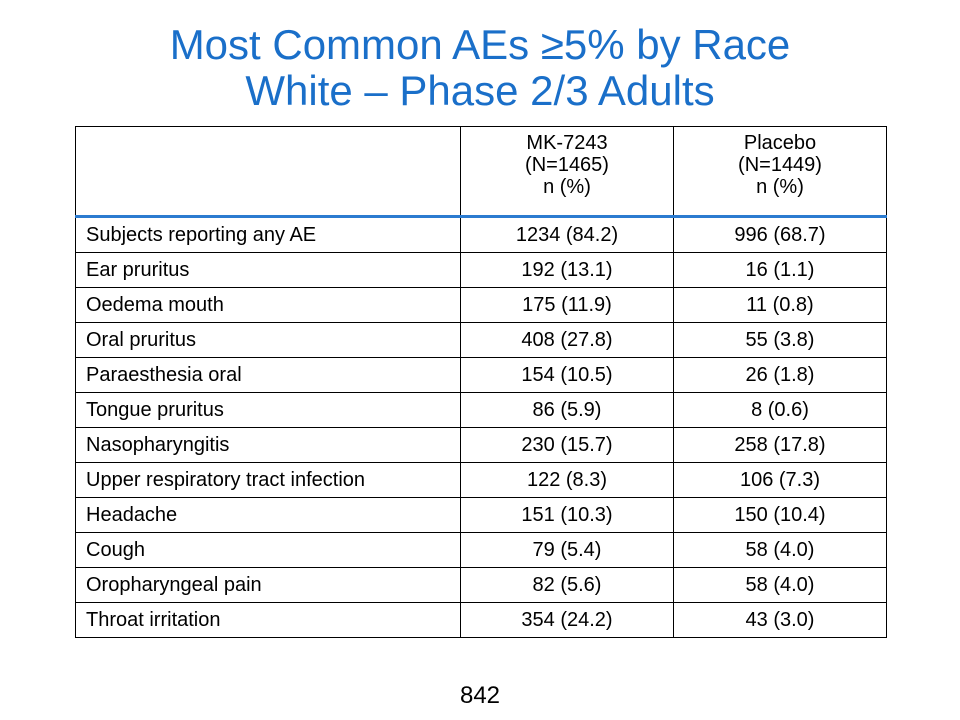  Describe the element at coordinates (268, 305) in the screenshot. I see `row-label: Oedema mouth` at that location.